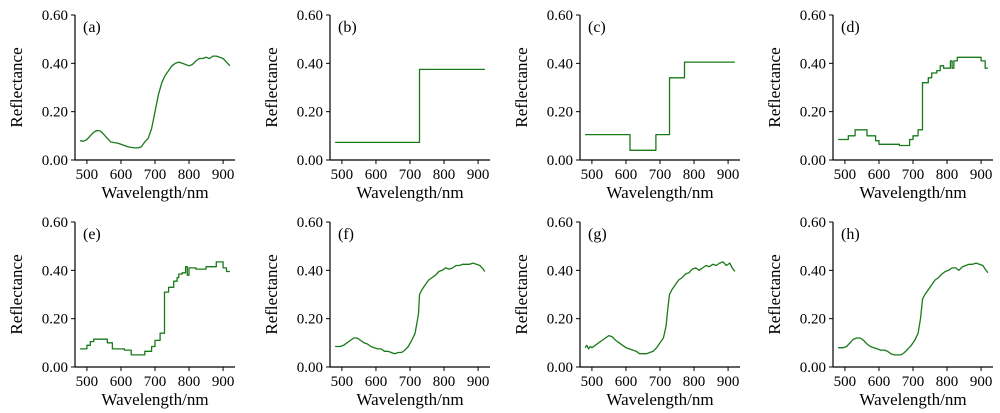  What do you see at coordinates (850, 27) in the screenshot?
I see `panel-label: (d)` at bounding box center [850, 27].